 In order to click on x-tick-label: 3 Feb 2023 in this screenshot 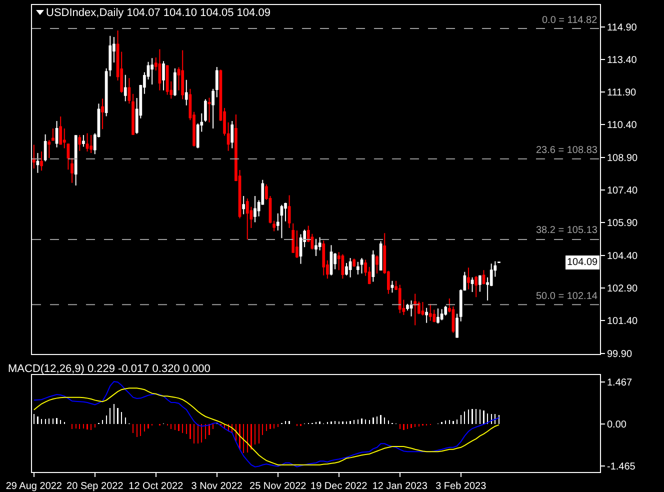, I will do `click(461, 486)`.